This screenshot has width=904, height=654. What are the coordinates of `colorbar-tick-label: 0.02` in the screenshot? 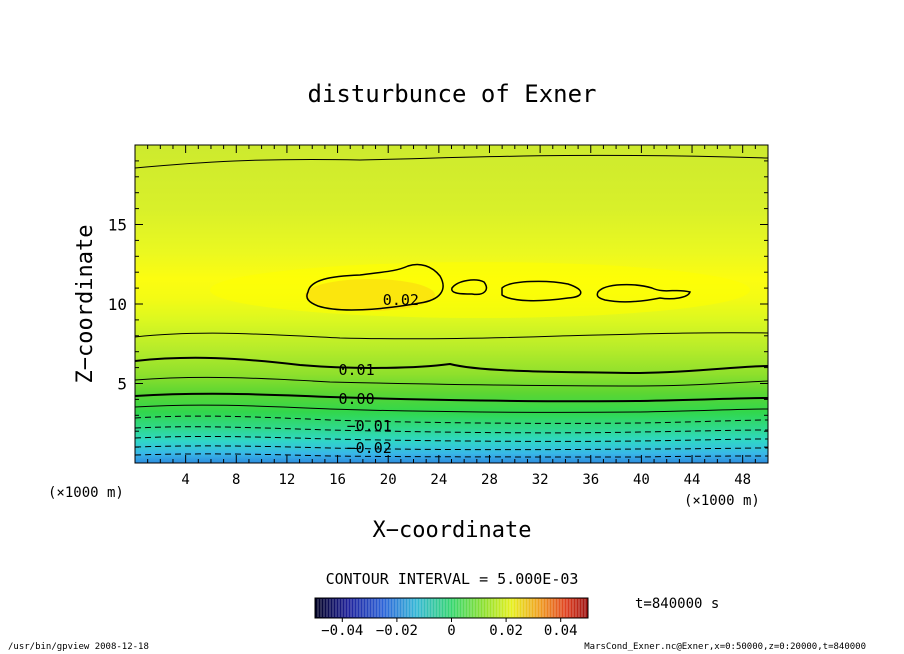 It's located at (506, 631).